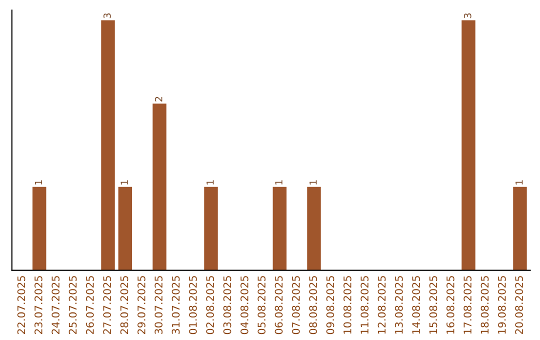  What do you see at coordinates (56, 305) in the screenshot?
I see `x-tick-label: 24.07.2025` at bounding box center [56, 305].